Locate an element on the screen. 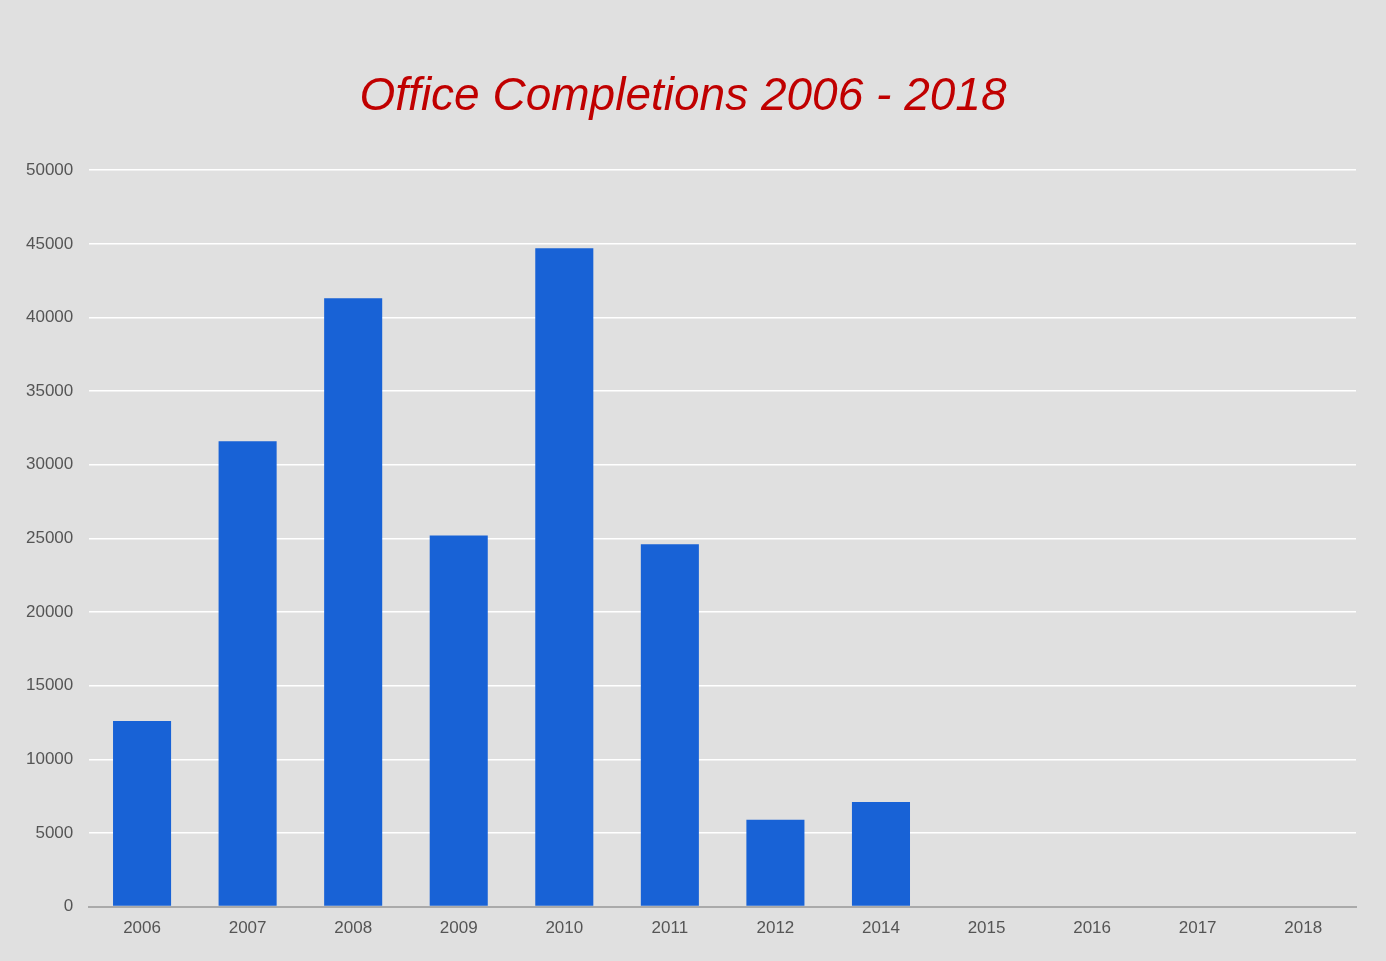  x-tick-label: 2011 is located at coordinates (670, 928).